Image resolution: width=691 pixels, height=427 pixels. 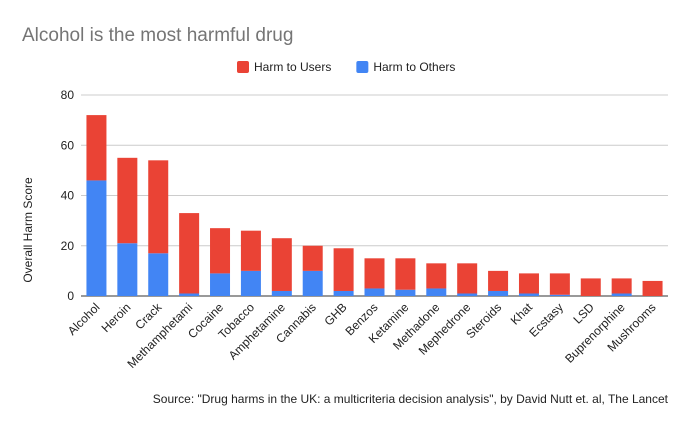 I want to click on legend-label: Harm to Others, so click(x=414, y=67).